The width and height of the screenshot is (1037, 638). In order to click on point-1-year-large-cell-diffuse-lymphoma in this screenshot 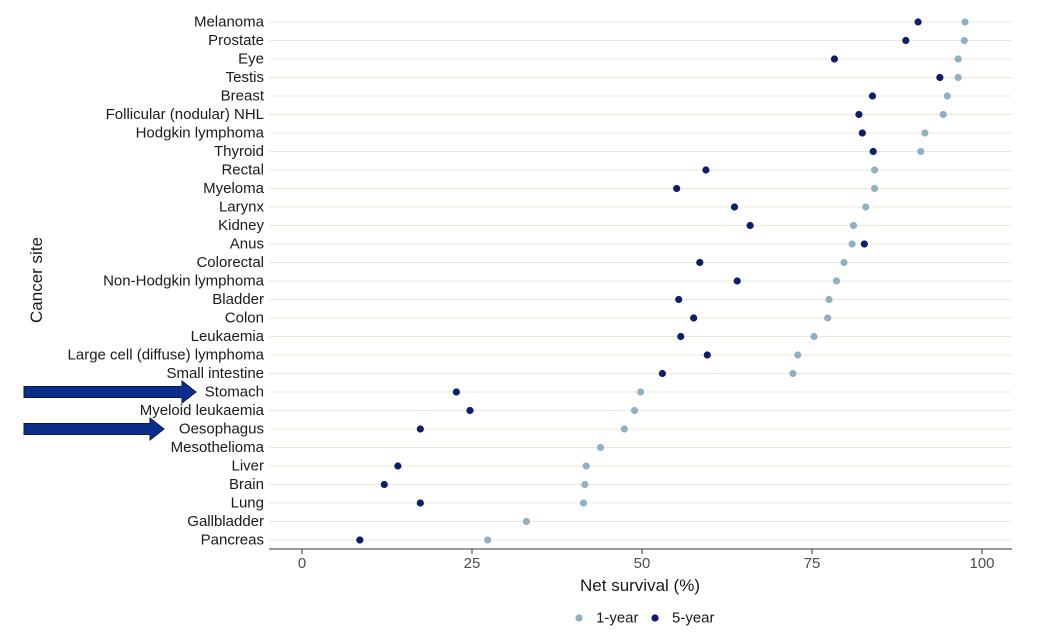, I will do `click(798, 355)`.